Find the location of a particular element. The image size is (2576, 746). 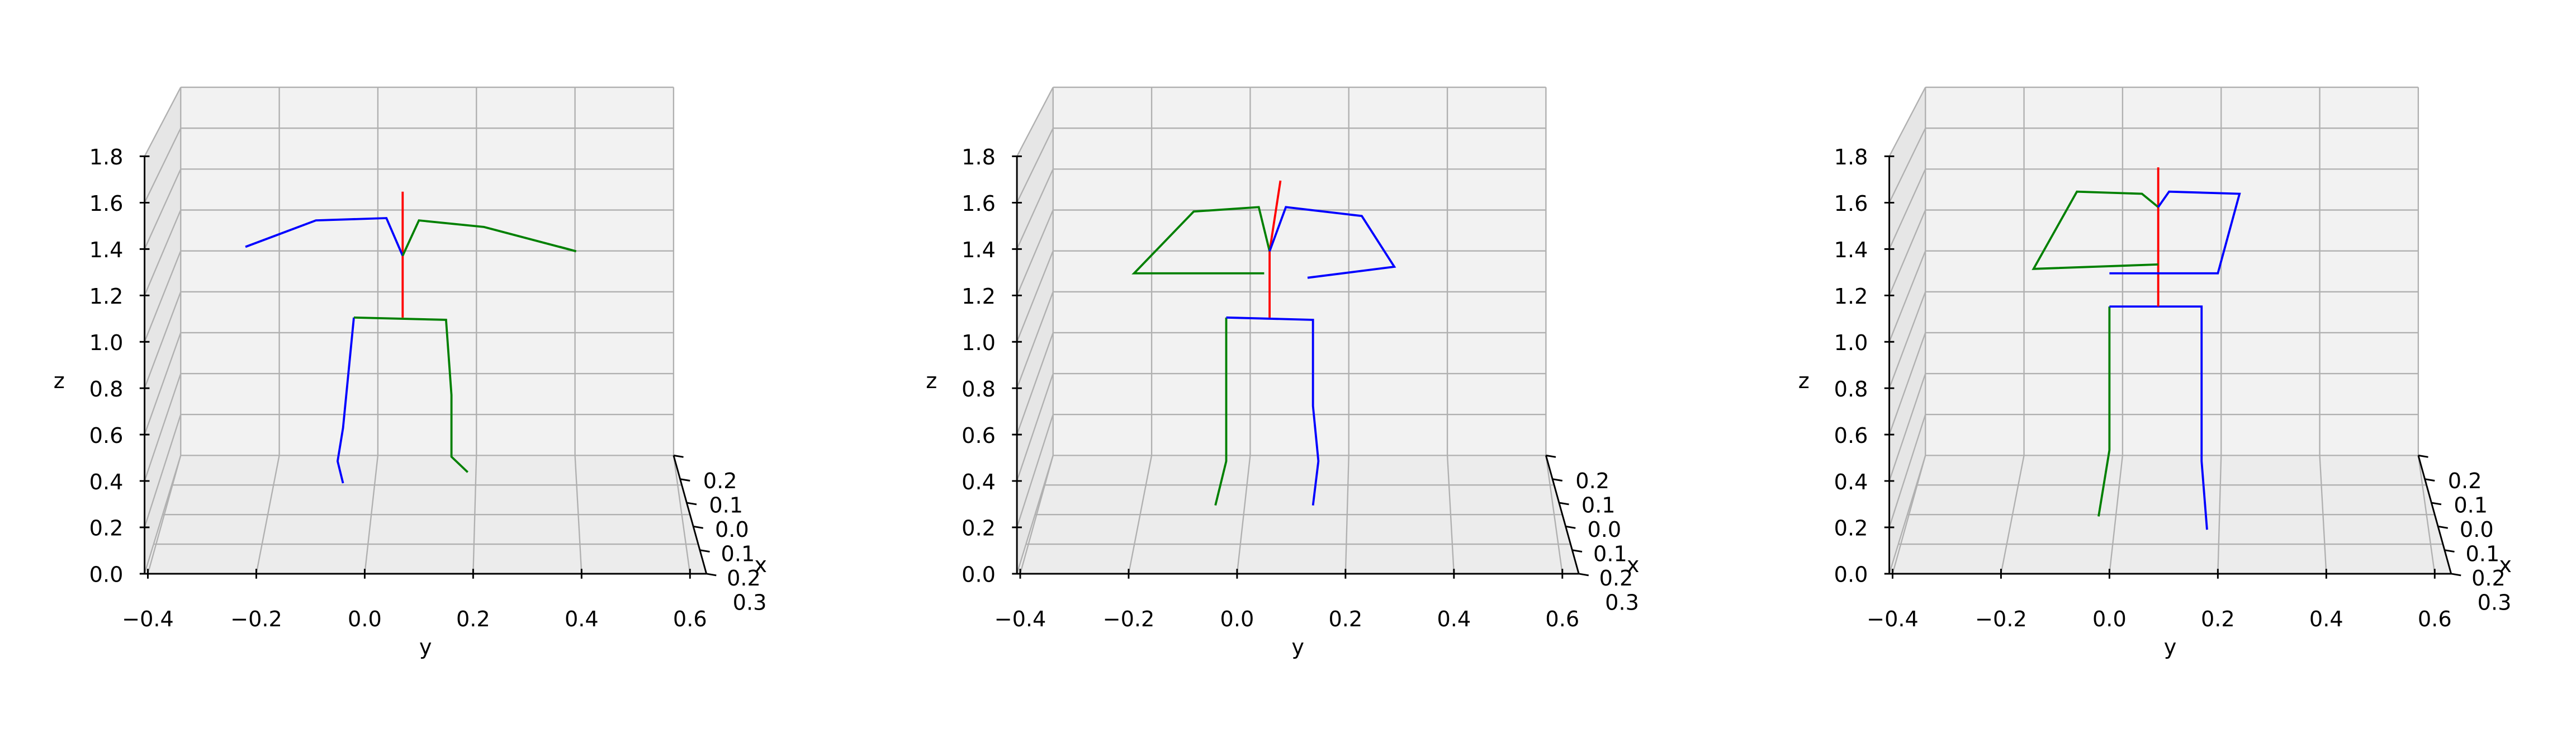

z-tick-label: 1.4 is located at coordinates (106, 250).